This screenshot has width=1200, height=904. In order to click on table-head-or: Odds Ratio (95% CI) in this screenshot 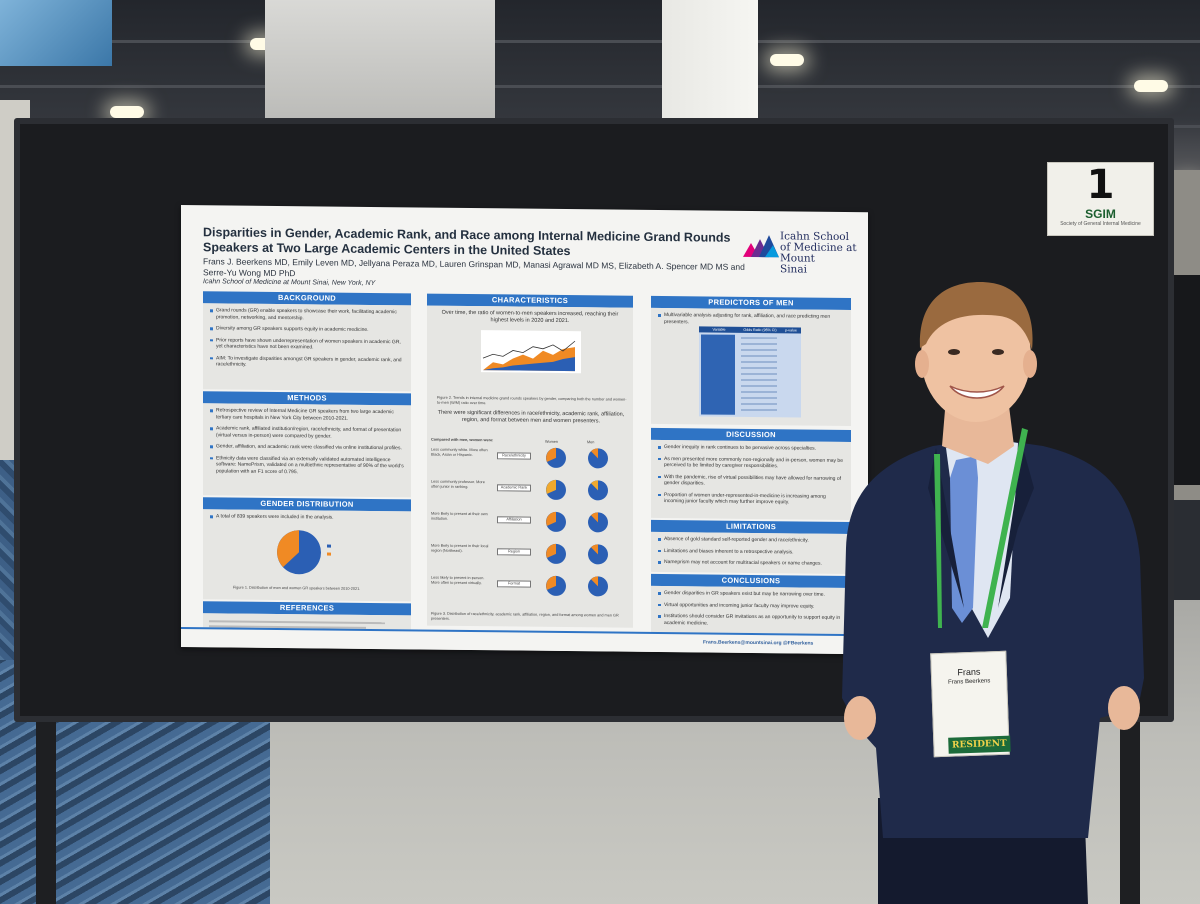, I will do `click(760, 330)`.